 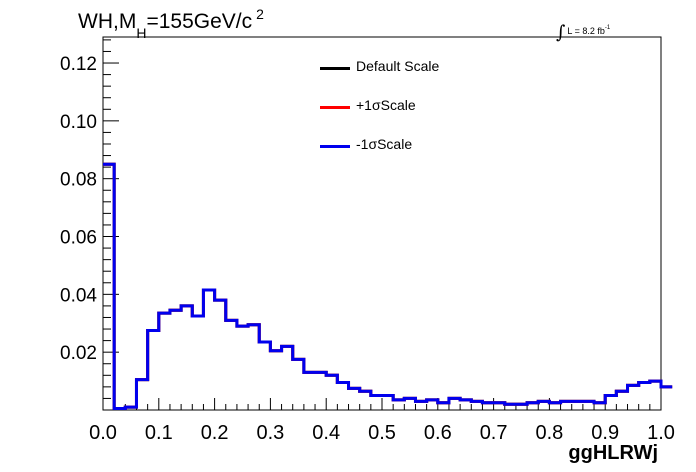 I want to click on x-tick-label: 0.0, so click(x=103, y=433).